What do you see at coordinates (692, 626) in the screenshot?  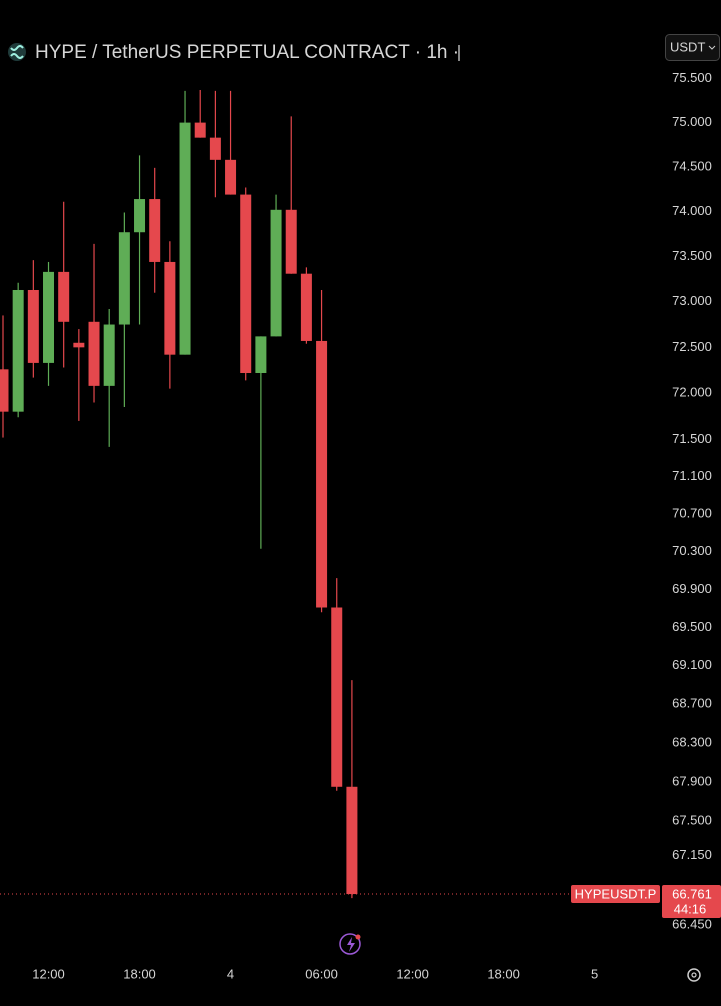 I see `y-tick-label: 69.500` at bounding box center [692, 626].